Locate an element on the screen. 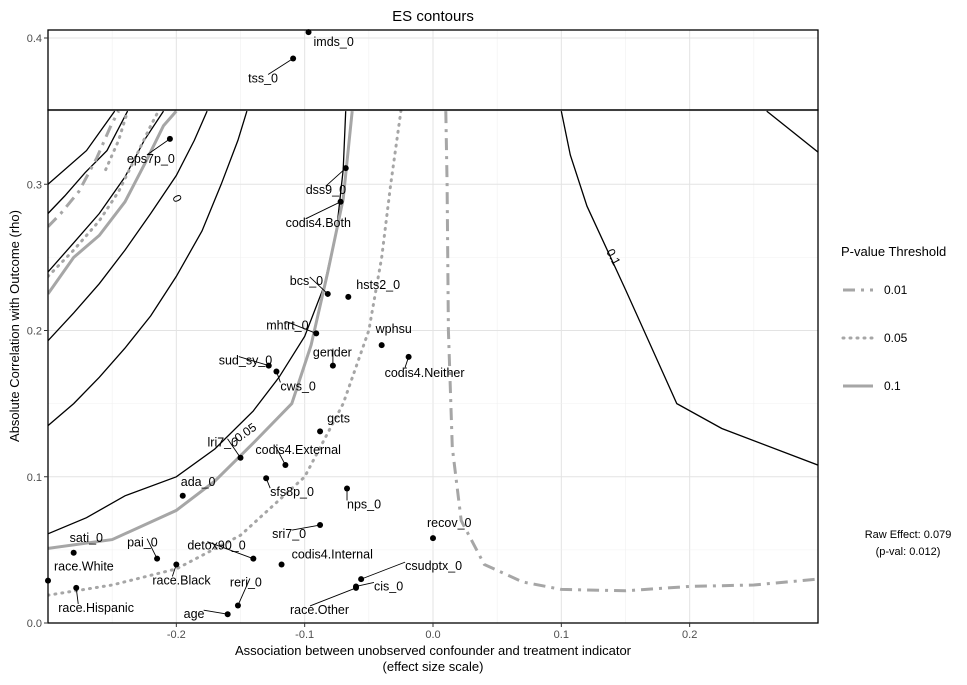 The height and width of the screenshot is (685, 967). point-label: sfs8p_0 is located at coordinates (292, 492).